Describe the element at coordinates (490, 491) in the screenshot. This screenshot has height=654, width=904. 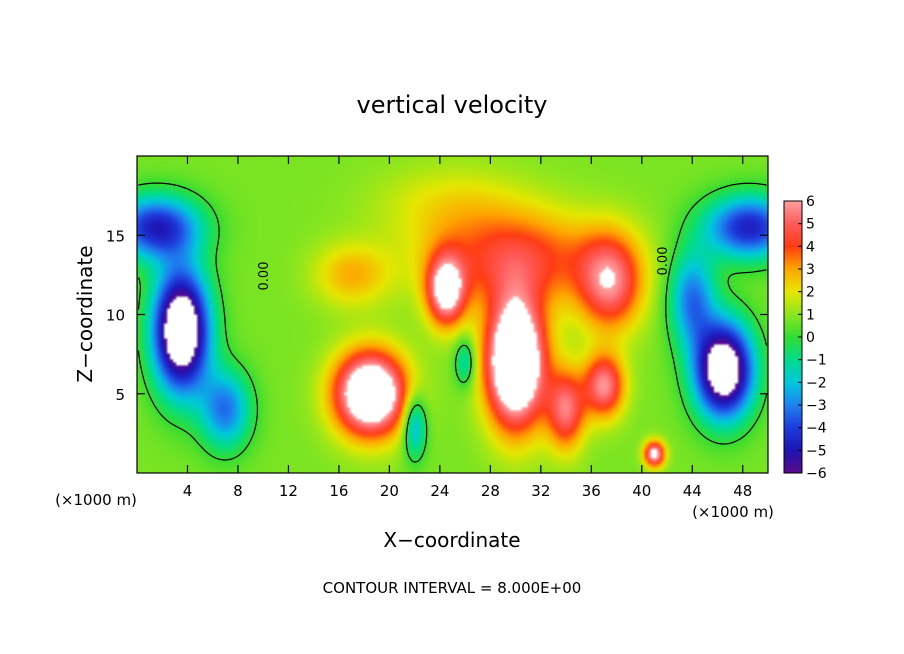
I see `x-tick-label: 28` at that location.